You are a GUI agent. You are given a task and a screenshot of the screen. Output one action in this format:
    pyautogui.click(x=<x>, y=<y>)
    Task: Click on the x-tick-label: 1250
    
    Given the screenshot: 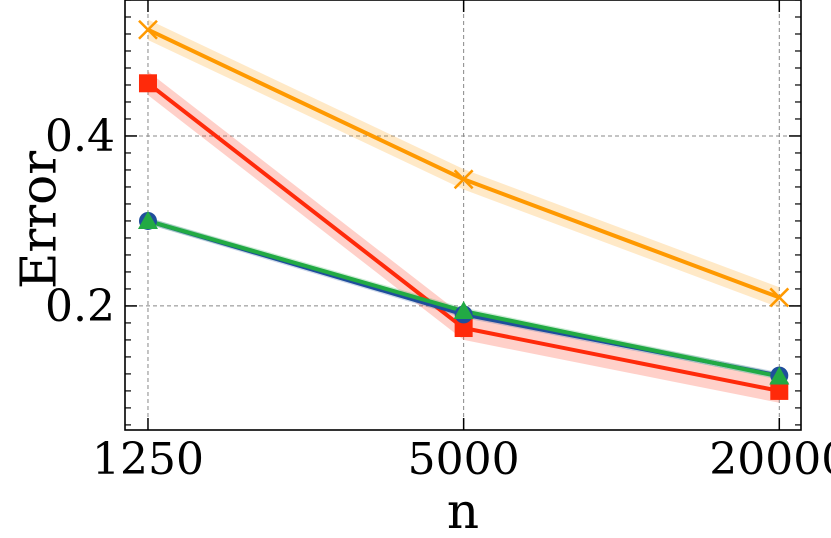 What is the action you would take?
    pyautogui.click(x=148, y=459)
    